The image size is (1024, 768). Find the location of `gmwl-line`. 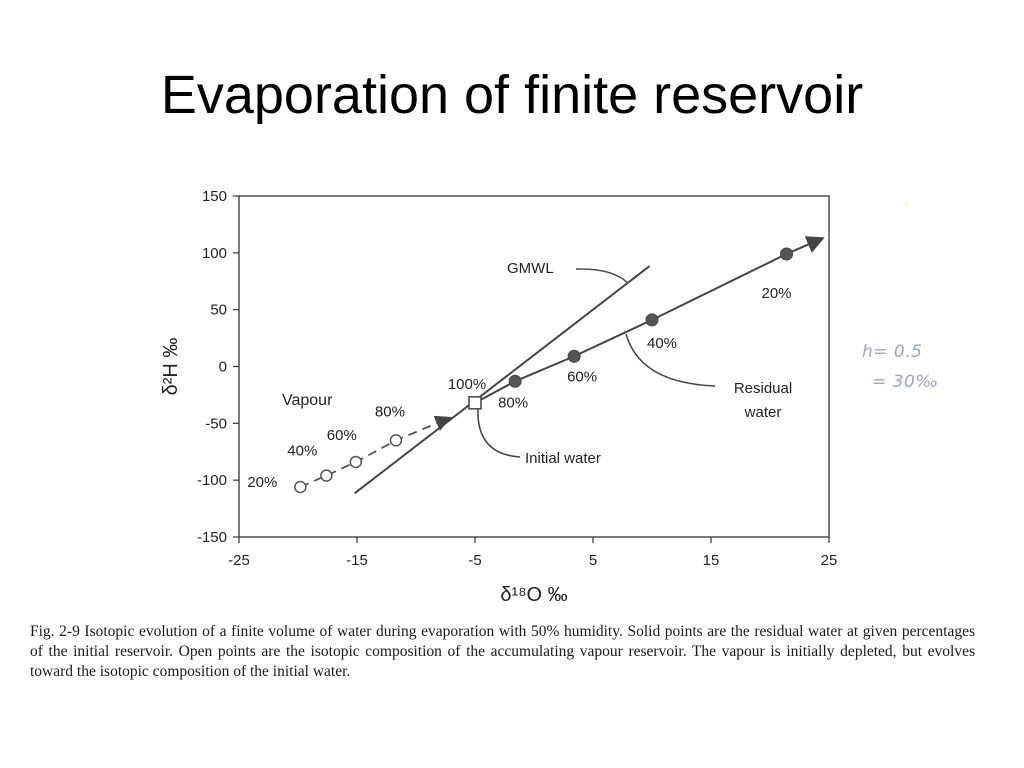

gmwl-line is located at coordinates (502, 380).